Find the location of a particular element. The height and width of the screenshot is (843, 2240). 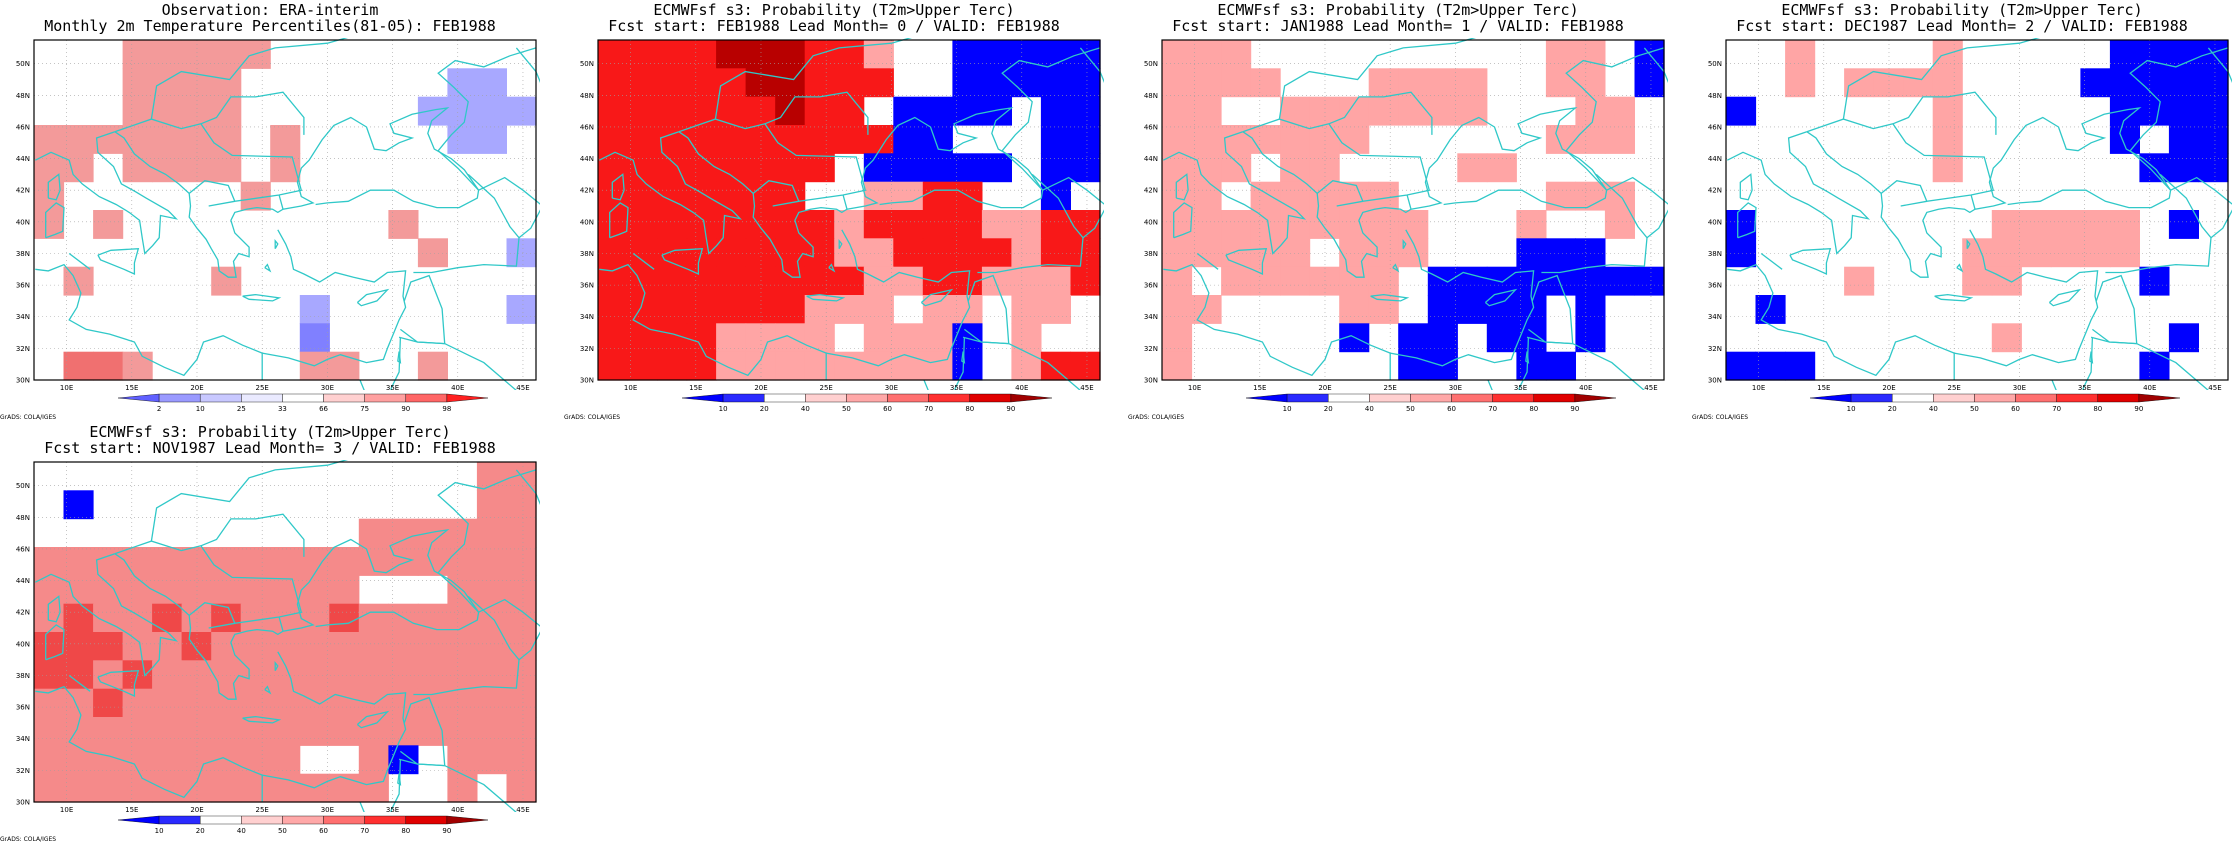

lat-tick-label: 30N is located at coordinates (1715, 381).